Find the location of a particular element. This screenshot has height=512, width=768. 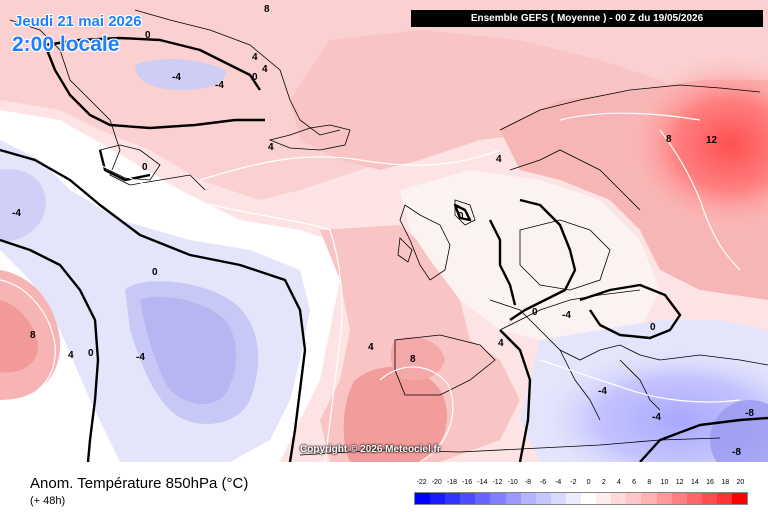

forecast-date: Jeudi 21 mai 2026 is located at coordinates (78, 21).